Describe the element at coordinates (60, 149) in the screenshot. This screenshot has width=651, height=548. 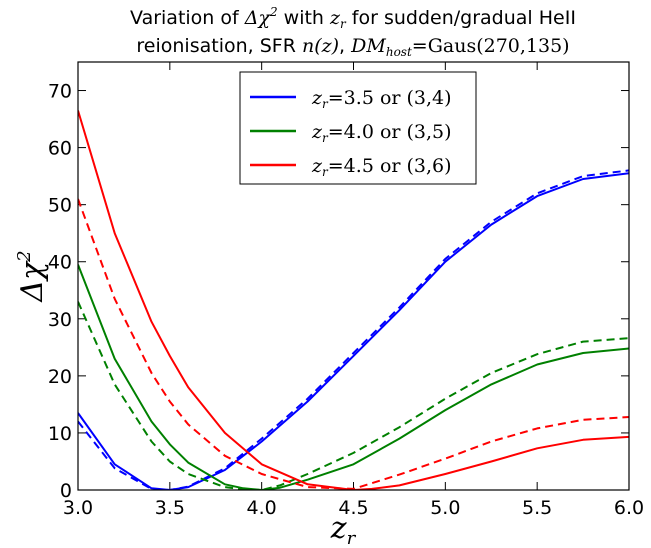
I see `y-tick-label: 60` at that location.